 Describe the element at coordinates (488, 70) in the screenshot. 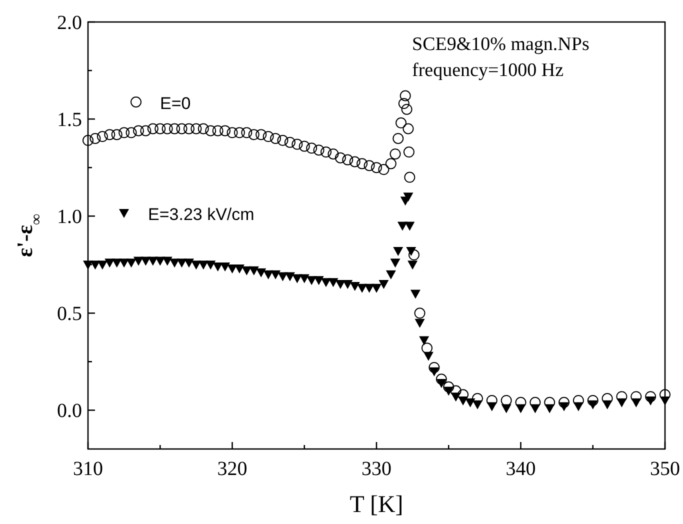

I see `annotation: frequency=1000 Hz` at that location.